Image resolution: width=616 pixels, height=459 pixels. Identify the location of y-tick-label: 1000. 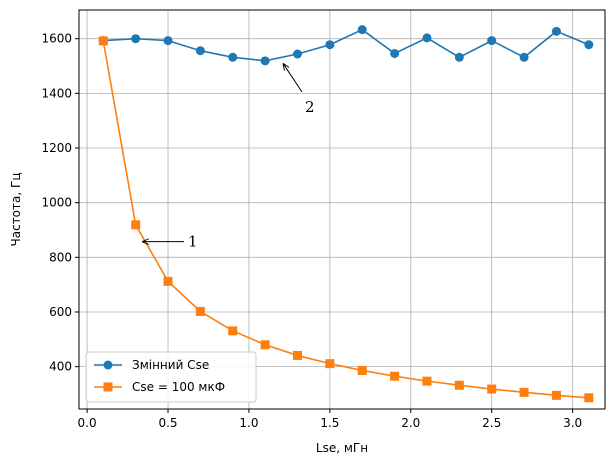
(56, 203).